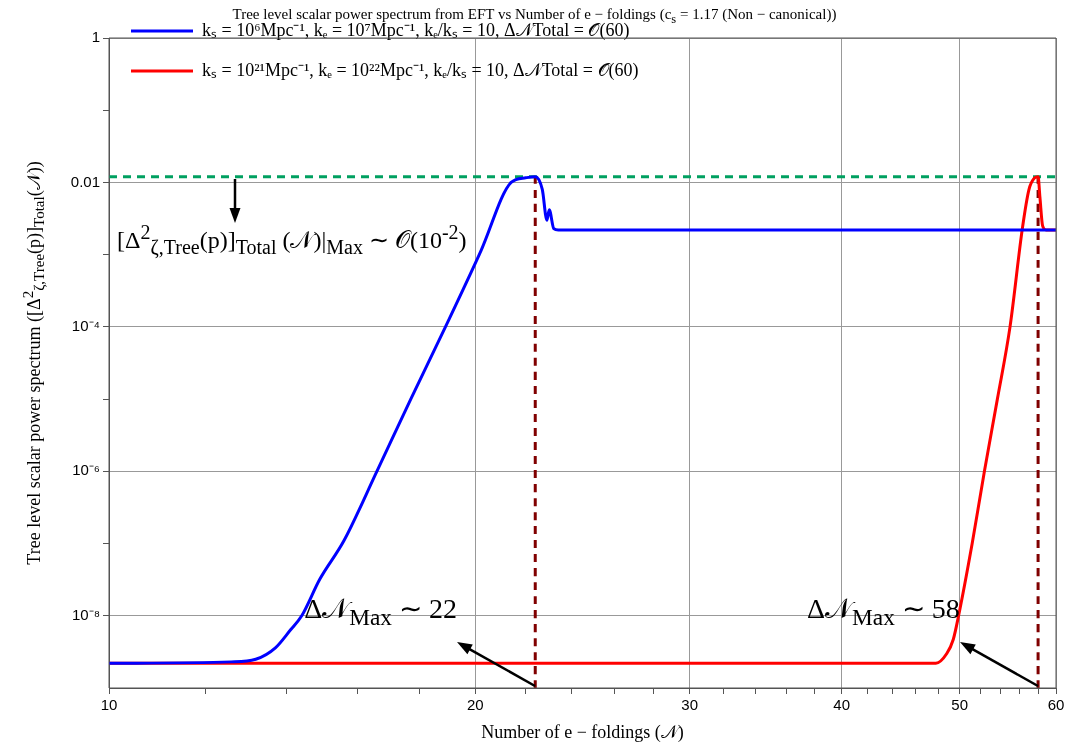 The image size is (1069, 754). Describe the element at coordinates (381, 611) in the screenshot. I see `annotation: Δ𝒩$_{Max}$ ∼ 22` at that location.